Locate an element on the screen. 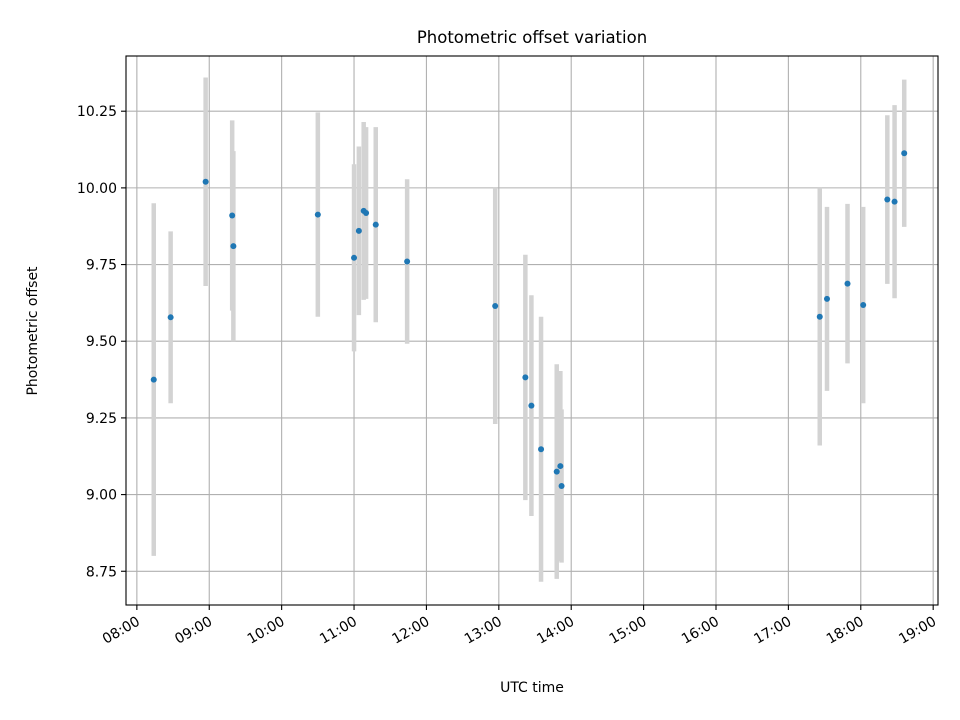  chart-title: Photometric offset variation is located at coordinates (532, 37).